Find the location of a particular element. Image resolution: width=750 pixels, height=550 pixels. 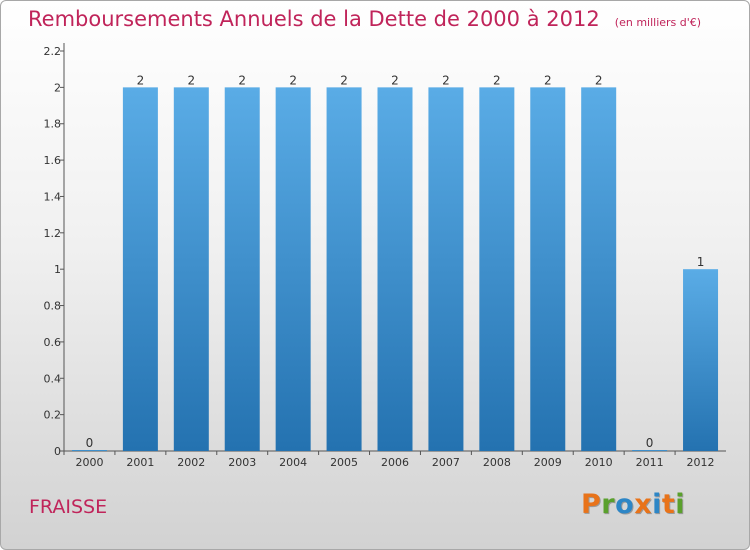

bar-2005 is located at coordinates (344, 269).